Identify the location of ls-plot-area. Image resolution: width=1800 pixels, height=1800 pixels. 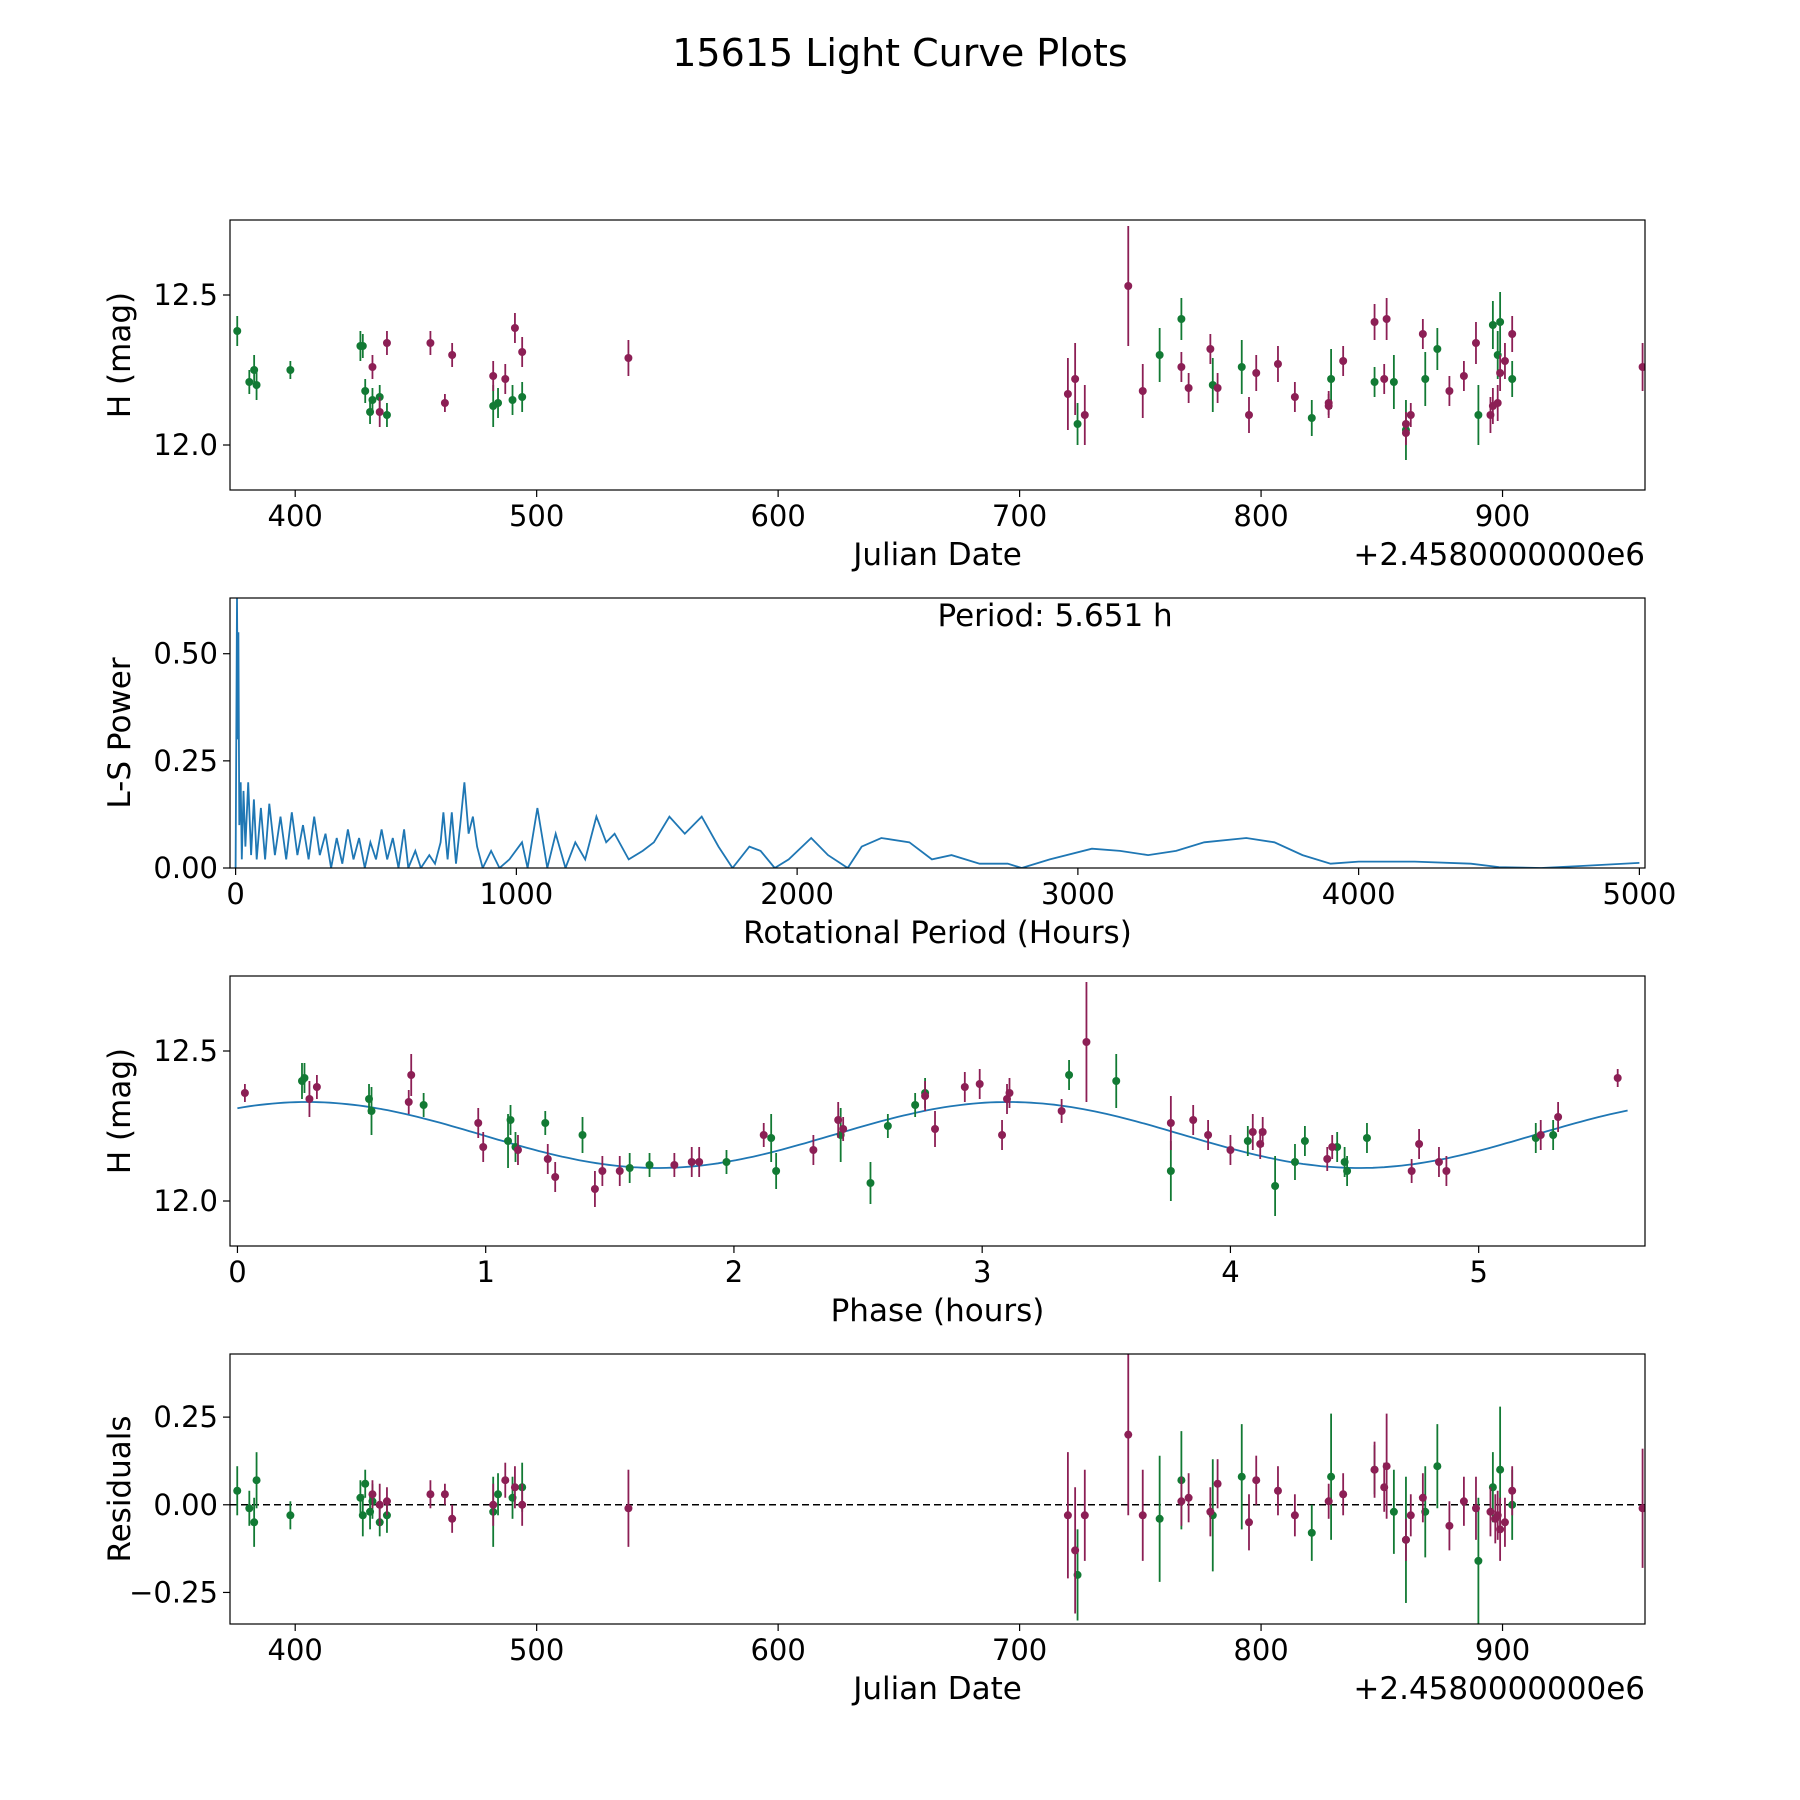
(937, 733).